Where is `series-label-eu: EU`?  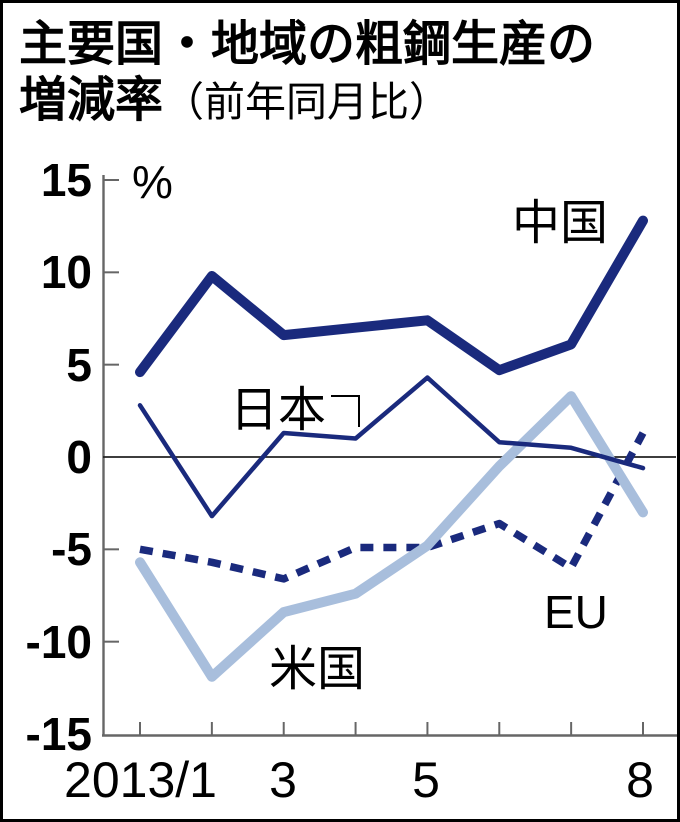
series-label-eu: EU is located at coordinates (576, 612).